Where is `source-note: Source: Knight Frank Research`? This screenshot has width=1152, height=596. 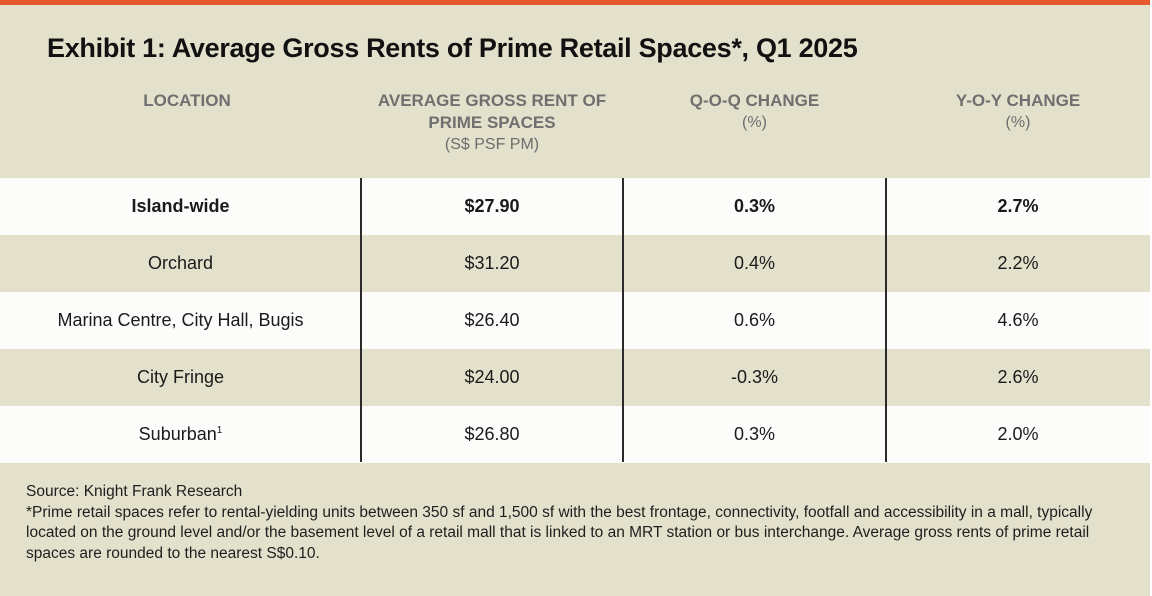
source-note: Source: Knight Frank Research is located at coordinates (134, 491).